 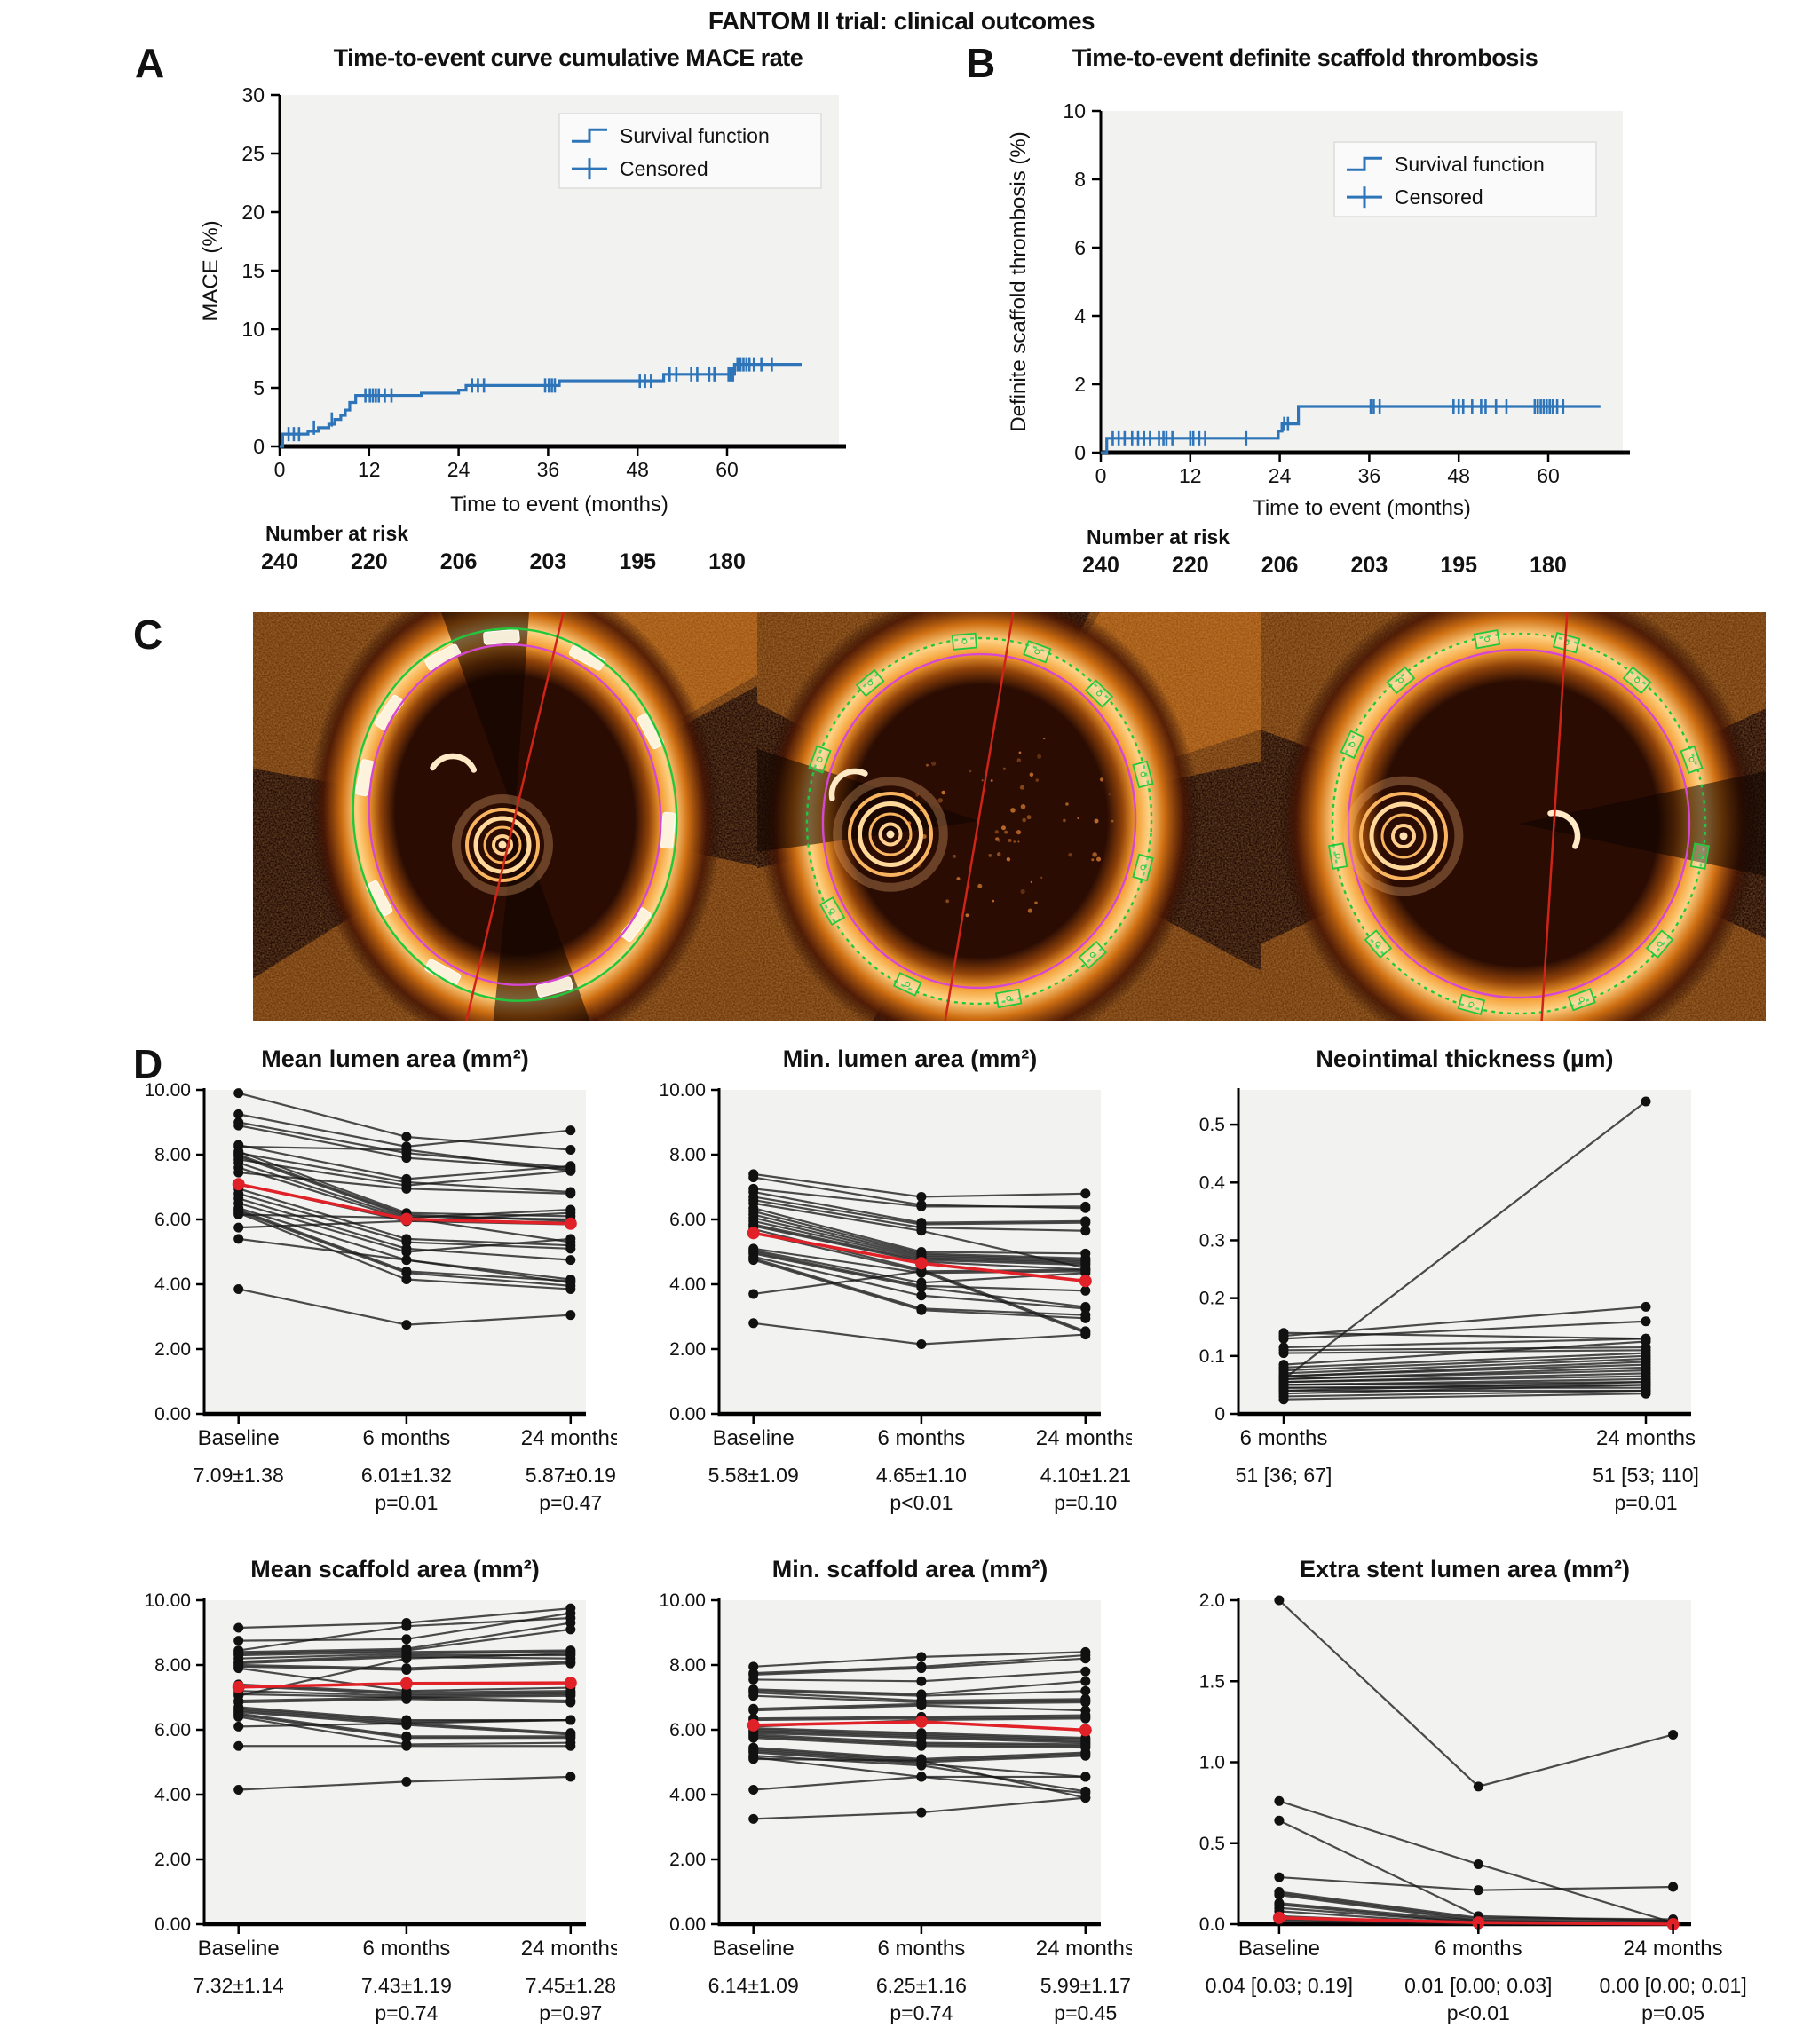 I want to click on chart-title: Mean lumen area (mm²), so click(x=395, y=1059).